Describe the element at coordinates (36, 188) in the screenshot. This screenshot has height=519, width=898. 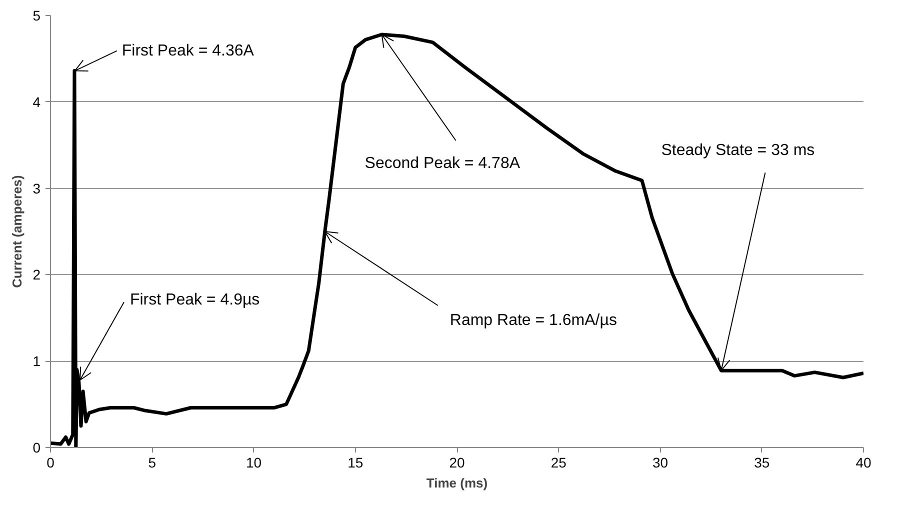
I see `y-tick-label: 3` at that location.